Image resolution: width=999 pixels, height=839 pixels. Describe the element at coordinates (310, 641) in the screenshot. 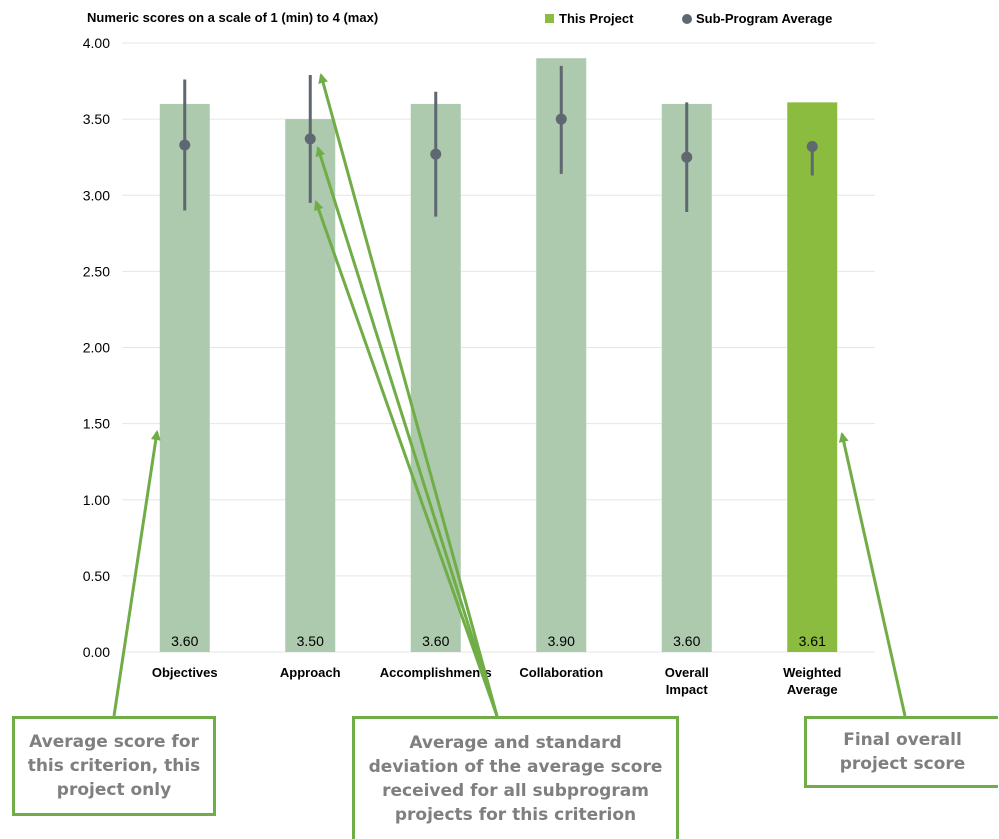

I see `bar-data-label: 3.50` at that location.